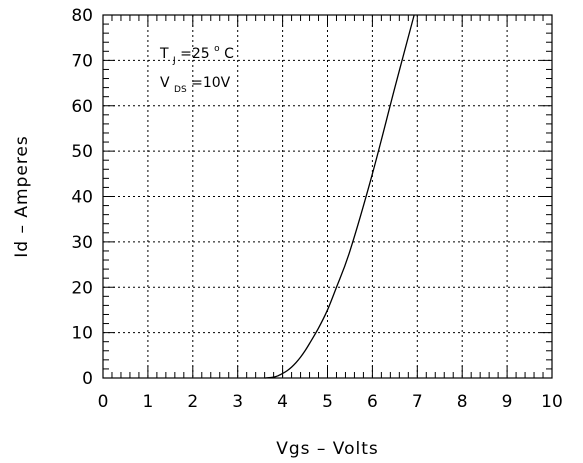  What do you see at coordinates (192, 402) in the screenshot?
I see `x-tick-label: 2` at bounding box center [192, 402].